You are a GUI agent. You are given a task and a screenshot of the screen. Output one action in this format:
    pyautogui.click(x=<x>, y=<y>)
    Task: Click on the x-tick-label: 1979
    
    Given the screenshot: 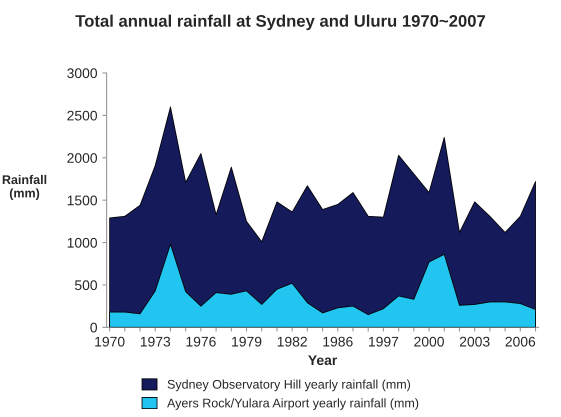 What is the action you would take?
    pyautogui.click(x=247, y=341)
    